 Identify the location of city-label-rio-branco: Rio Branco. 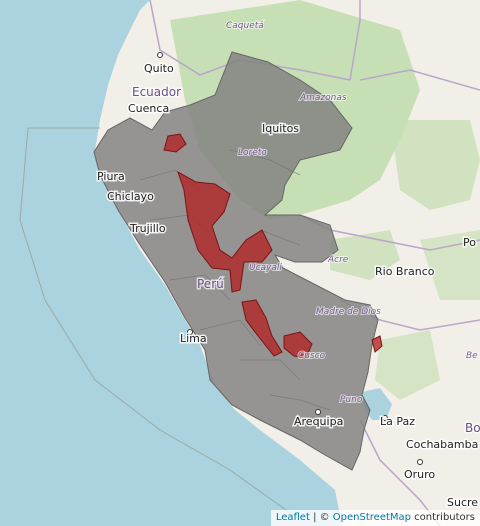
(405, 271).